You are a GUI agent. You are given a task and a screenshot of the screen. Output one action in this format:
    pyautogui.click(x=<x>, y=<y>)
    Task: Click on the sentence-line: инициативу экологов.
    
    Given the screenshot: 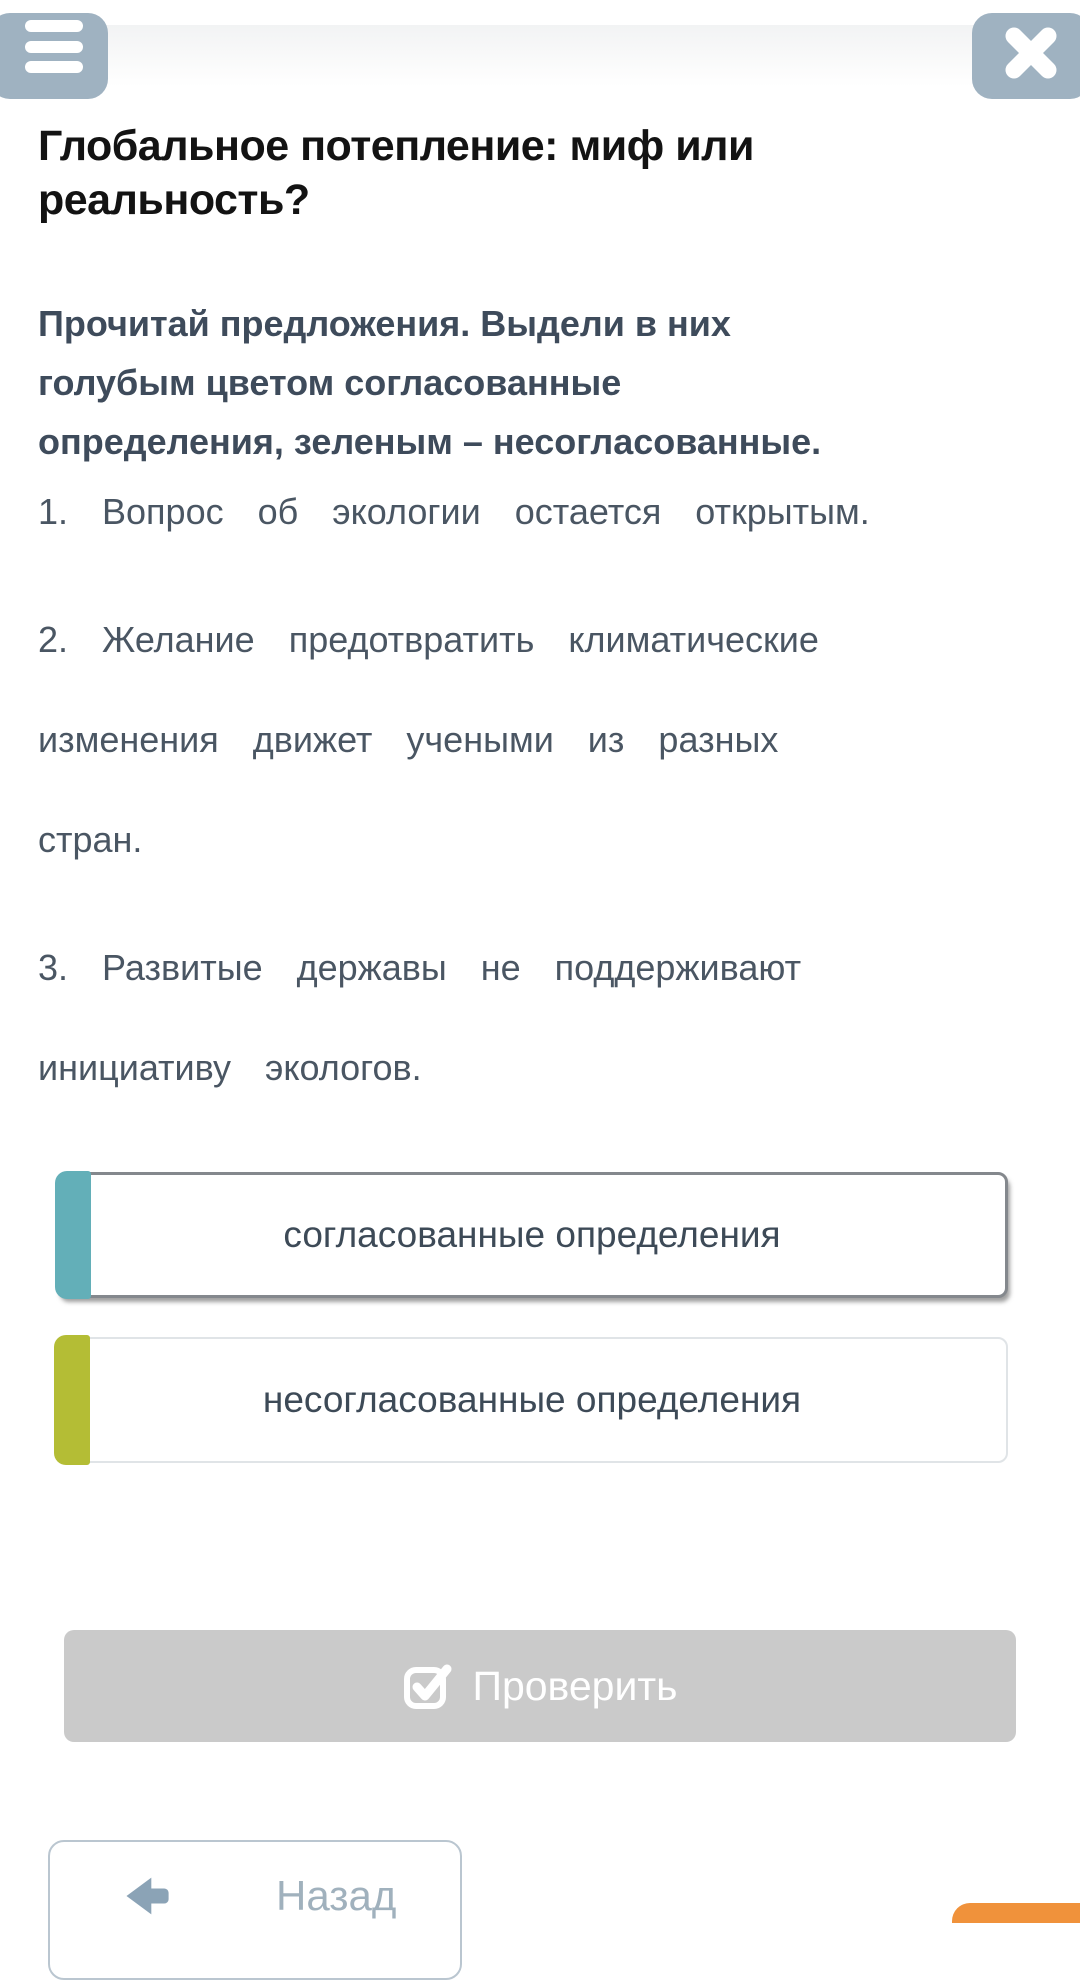 What is the action you would take?
    pyautogui.click(x=230, y=1067)
    